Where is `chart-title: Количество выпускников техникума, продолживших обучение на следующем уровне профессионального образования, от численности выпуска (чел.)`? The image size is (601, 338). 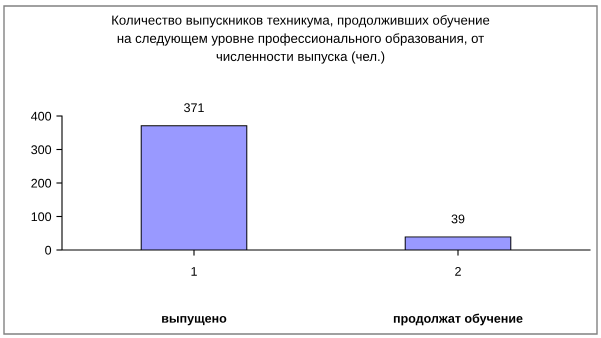 chart-title: Количество выпускников техникума, продолживших обучение на следующем уровне профессионального образования, от численности выпуска (чел.) is located at coordinates (301, 39).